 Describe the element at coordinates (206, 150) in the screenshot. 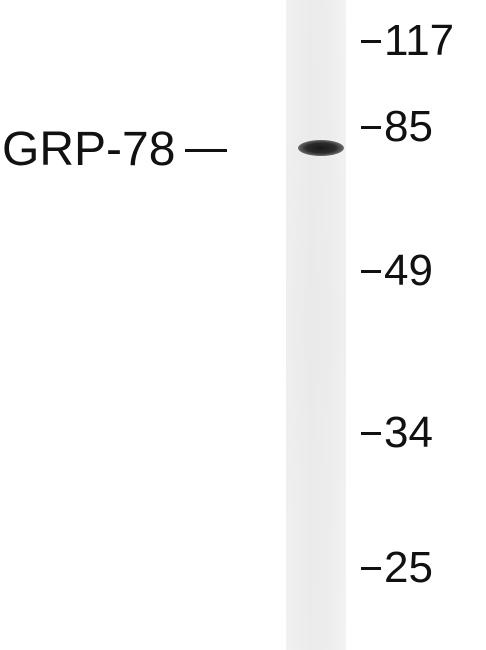

I see `protein-pointer-line` at that location.